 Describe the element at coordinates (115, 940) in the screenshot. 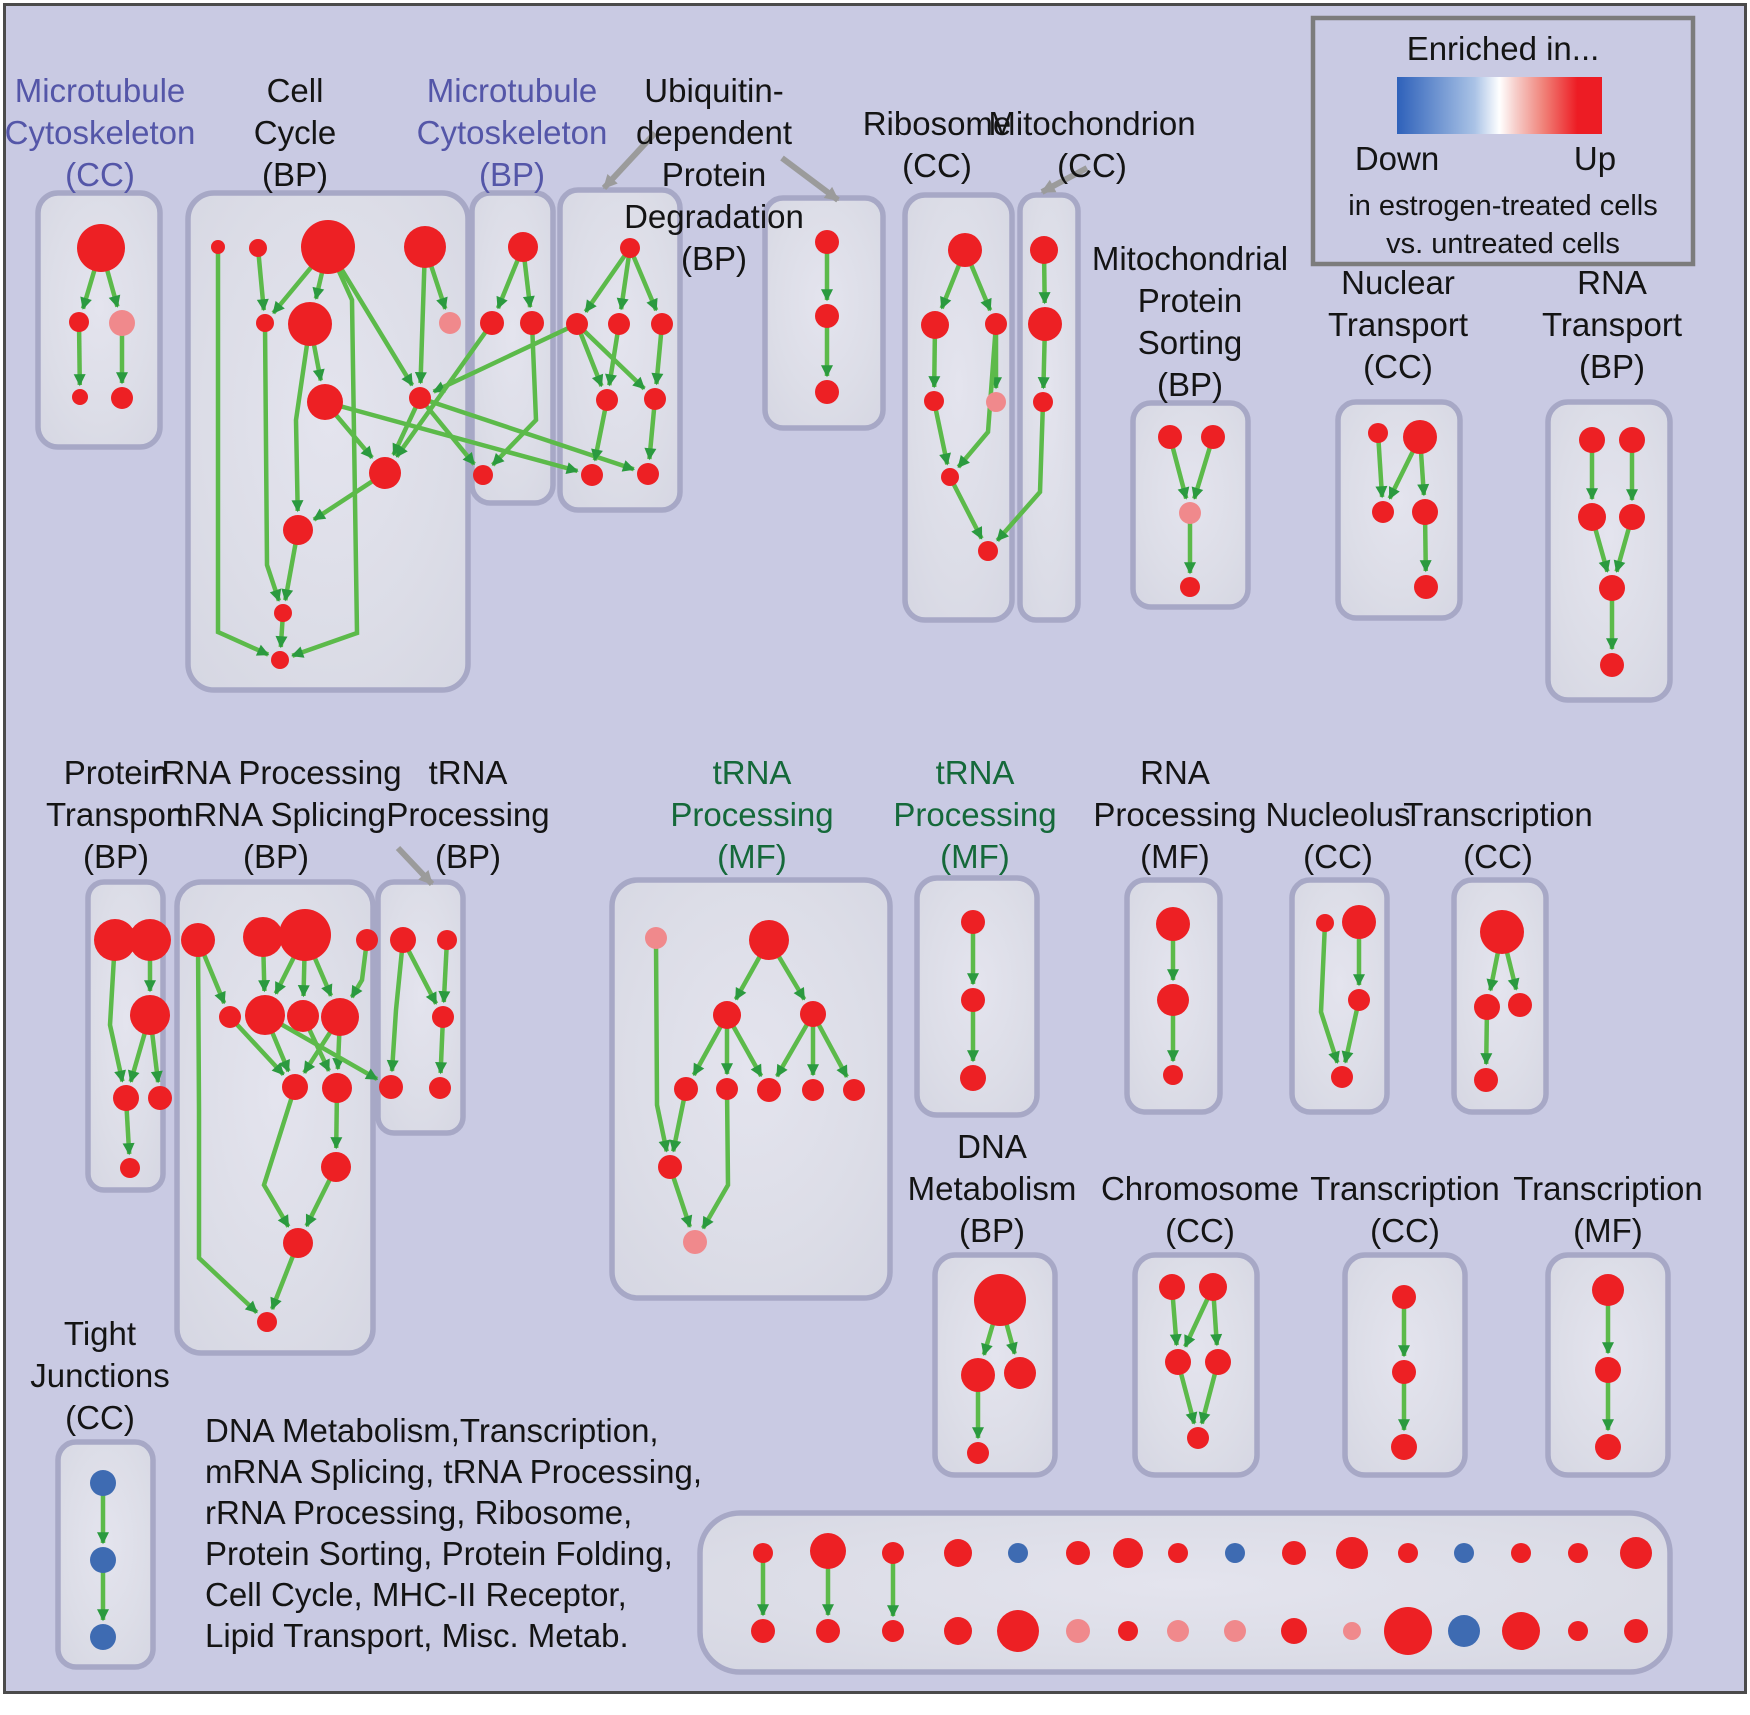

I see `go-term-node-pt1` at that location.